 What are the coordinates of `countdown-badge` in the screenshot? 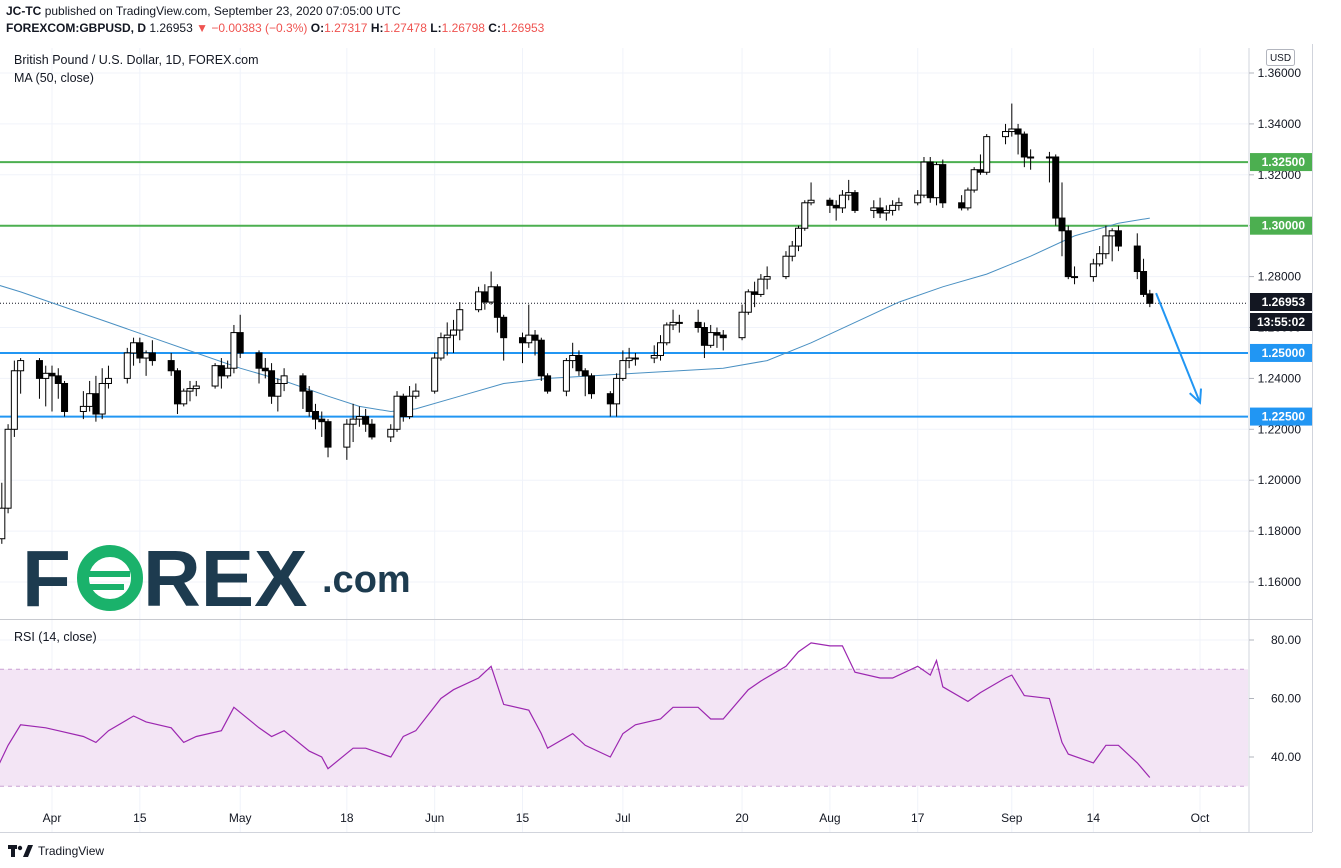 It's located at (1281, 322).